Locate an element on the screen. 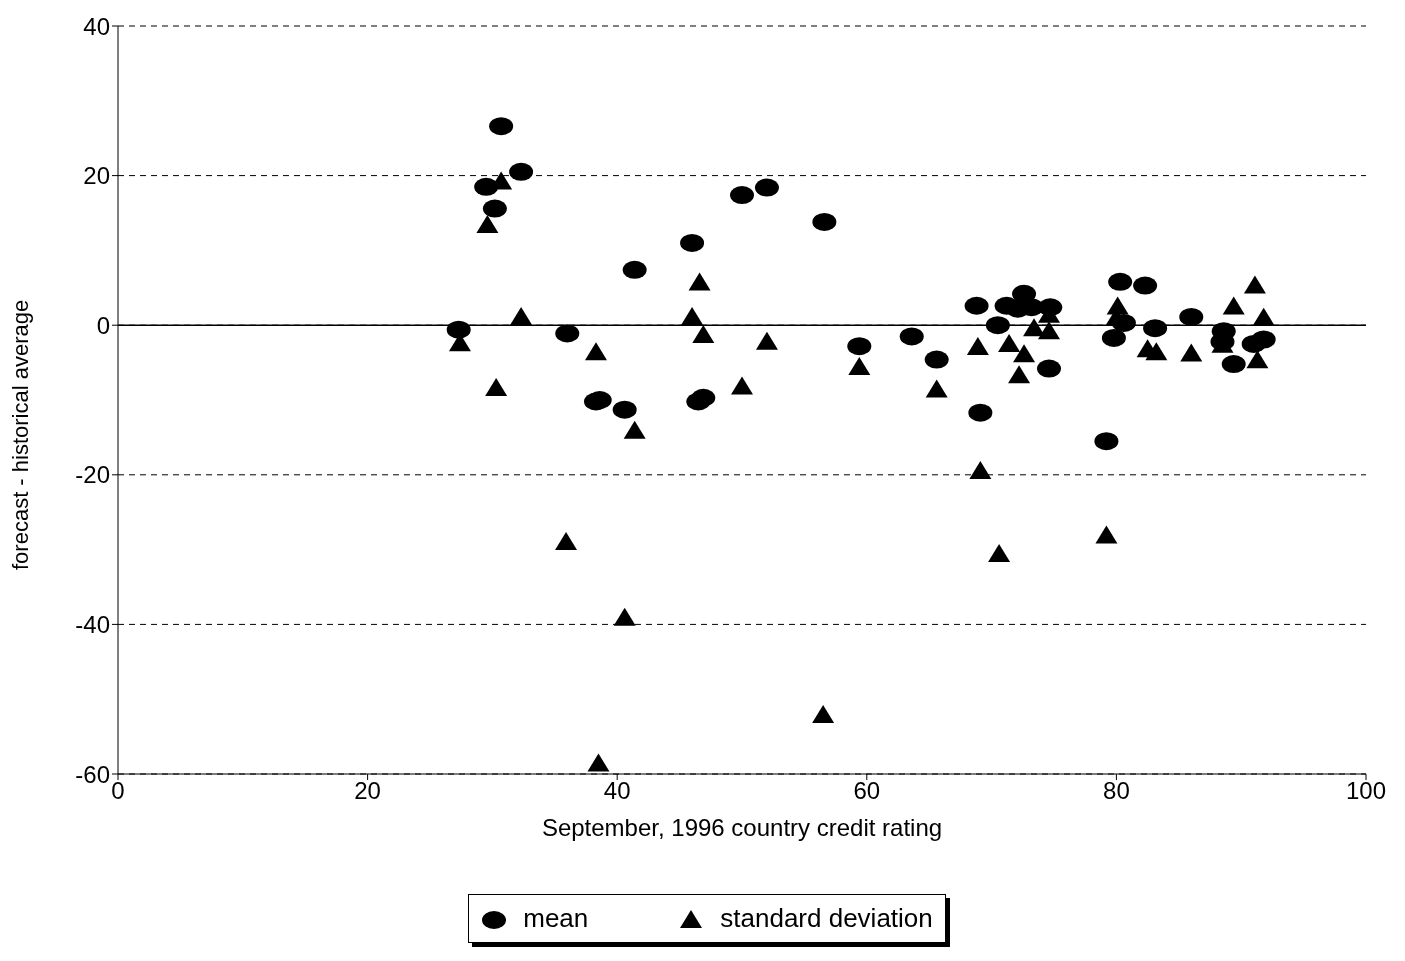 The width and height of the screenshot is (1405, 961). x-axis-title: September, 1996 country credit rating is located at coordinates (742, 827).